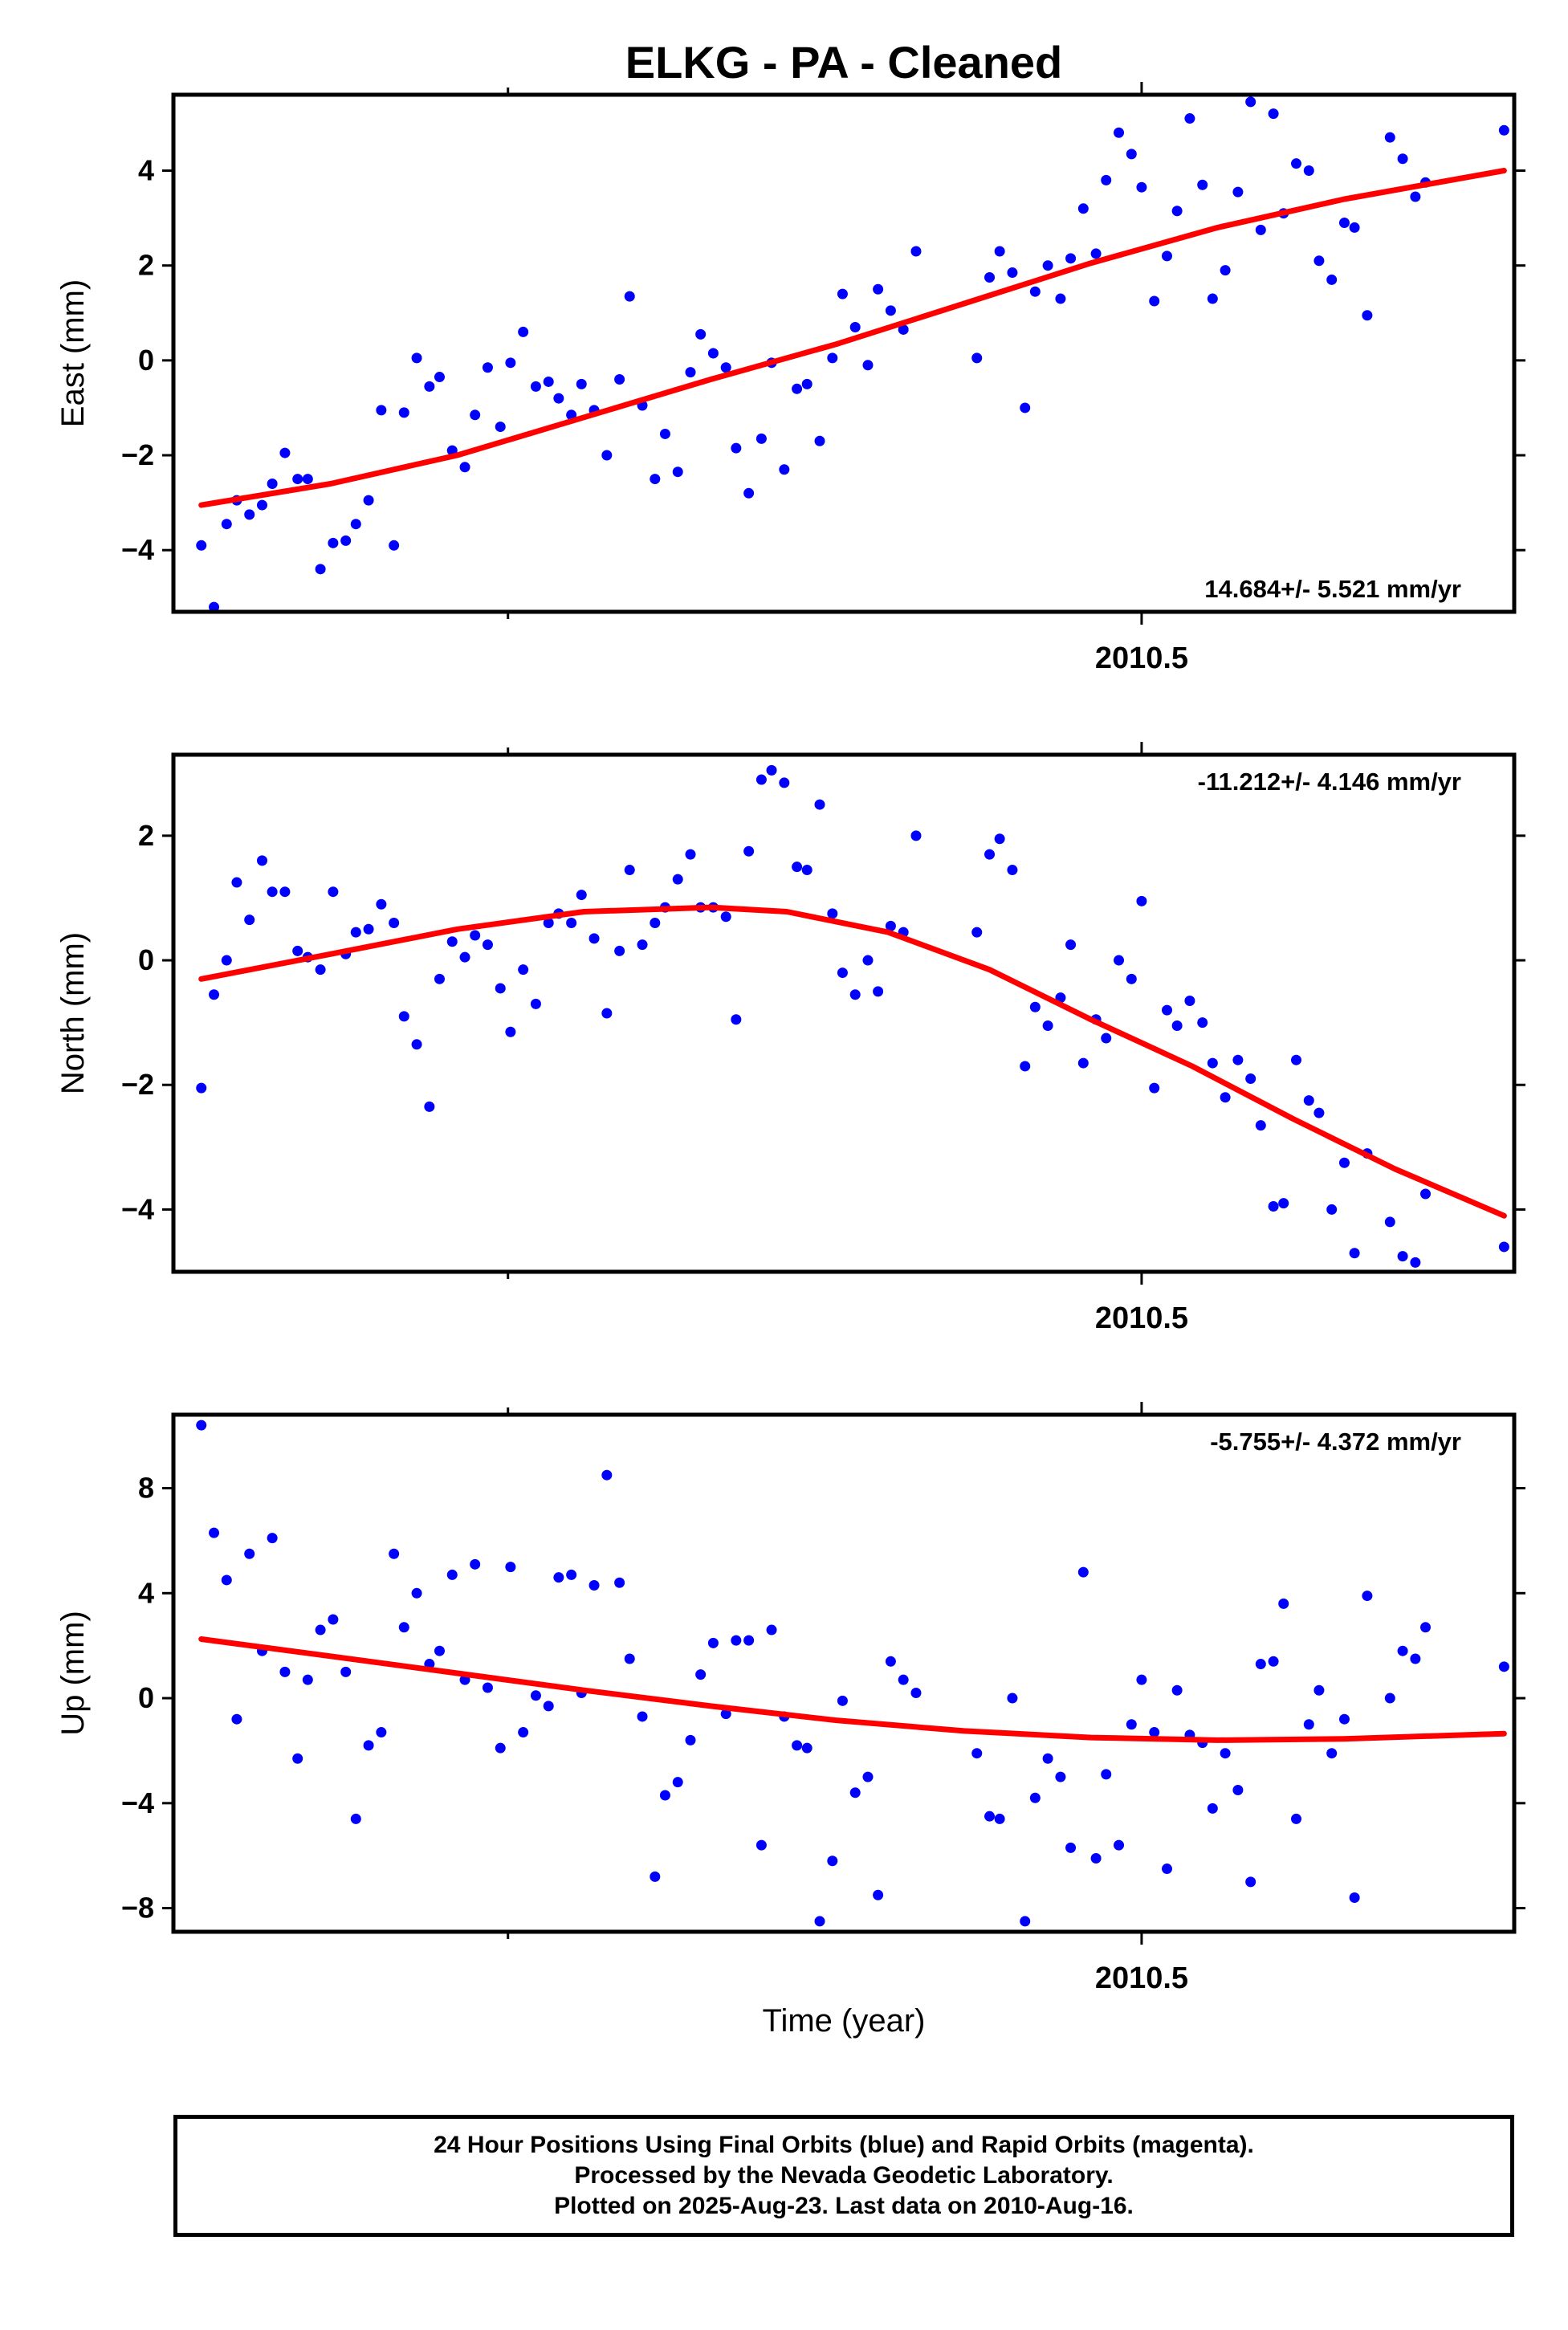  I want to click on up-xtick-label-0: 2010.5, so click(1141, 1978).